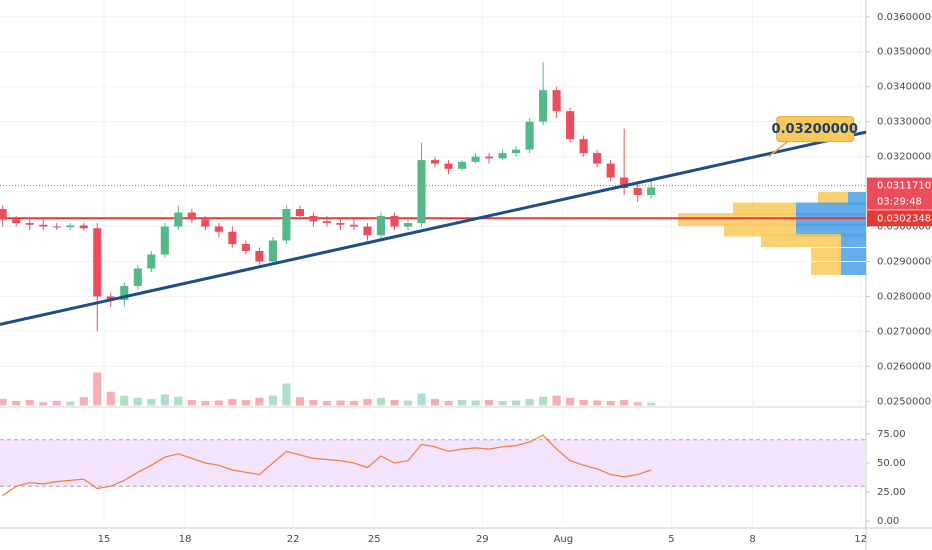 This screenshot has height=550, width=932. Describe the element at coordinates (888, 521) in the screenshot. I see `rsi-tick-label: 0.00` at that location.